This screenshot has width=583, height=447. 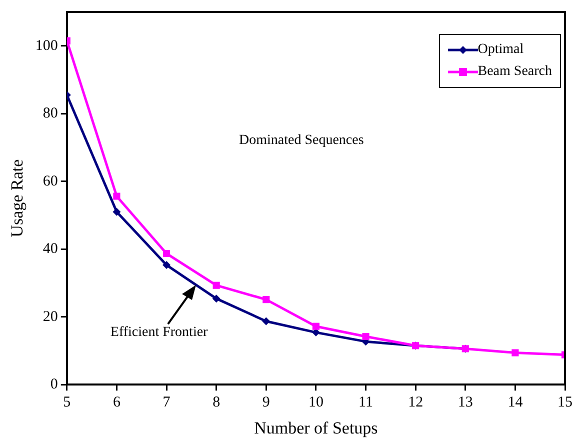 What do you see at coordinates (159, 333) in the screenshot?
I see `annotation: Efficient Frontier` at bounding box center [159, 333].